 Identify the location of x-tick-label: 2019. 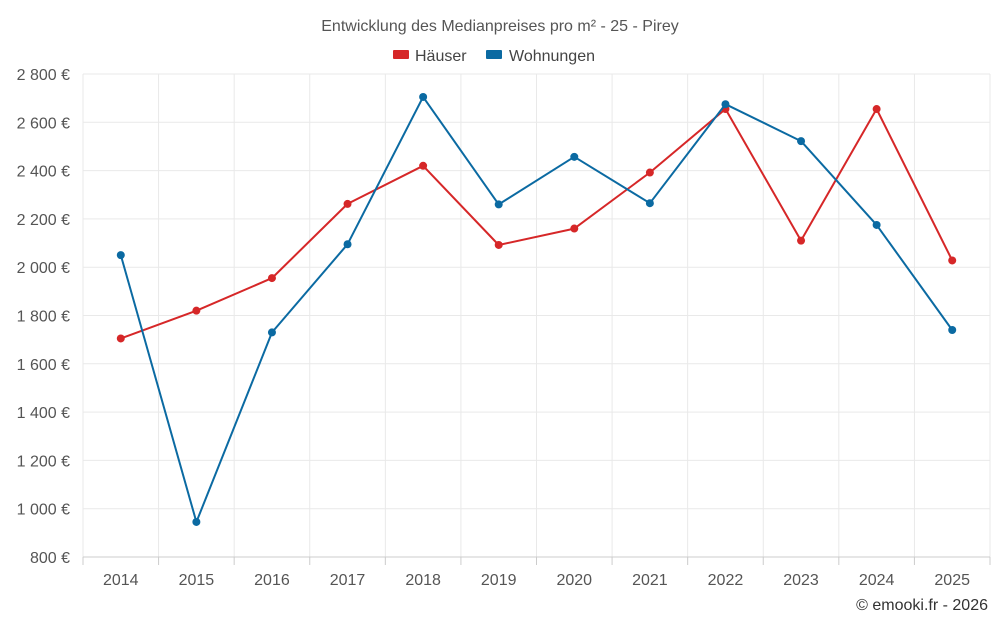
(499, 580).